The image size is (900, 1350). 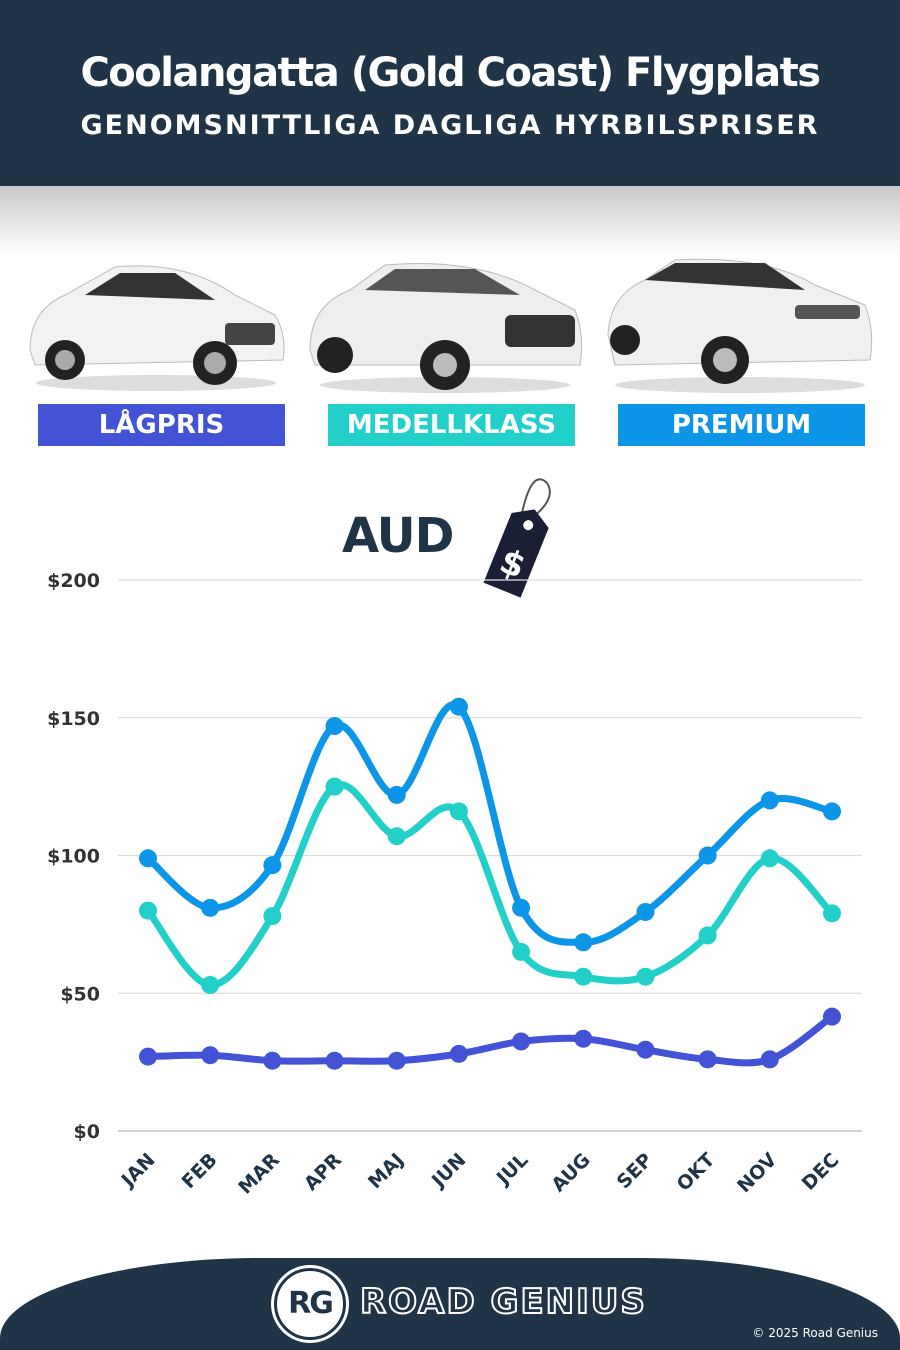 I want to click on copyright: © 2025 Road Genius, so click(x=815, y=1333).